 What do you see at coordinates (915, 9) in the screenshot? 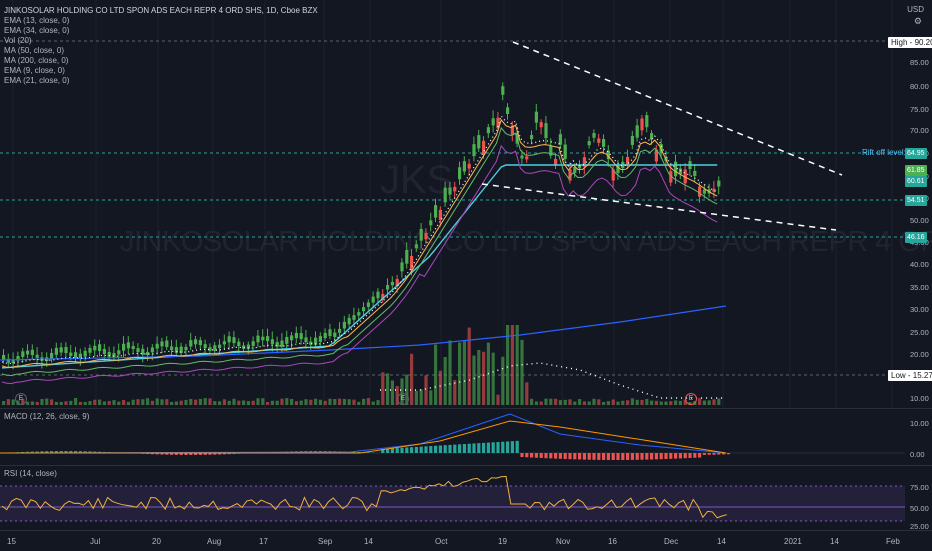
I see `currency-label: USD` at bounding box center [915, 9].